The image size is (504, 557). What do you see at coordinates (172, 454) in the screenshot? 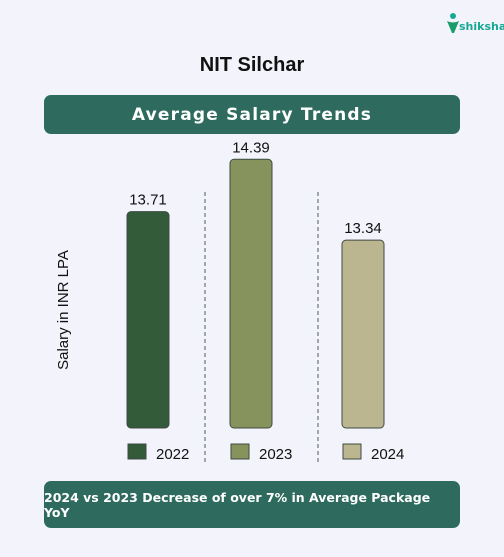
I see `legend-label-2022: 2022` at bounding box center [172, 454].